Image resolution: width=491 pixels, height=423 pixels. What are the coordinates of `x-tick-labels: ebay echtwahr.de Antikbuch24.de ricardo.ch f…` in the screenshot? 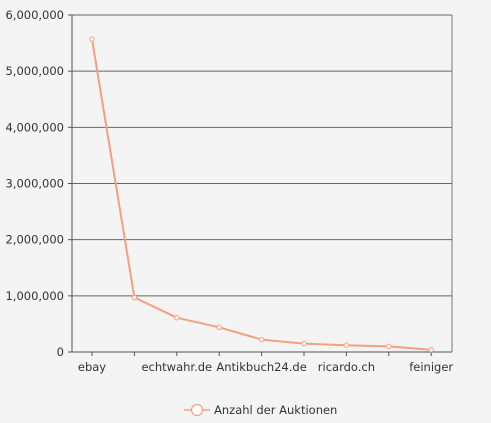 It's located at (266, 363).